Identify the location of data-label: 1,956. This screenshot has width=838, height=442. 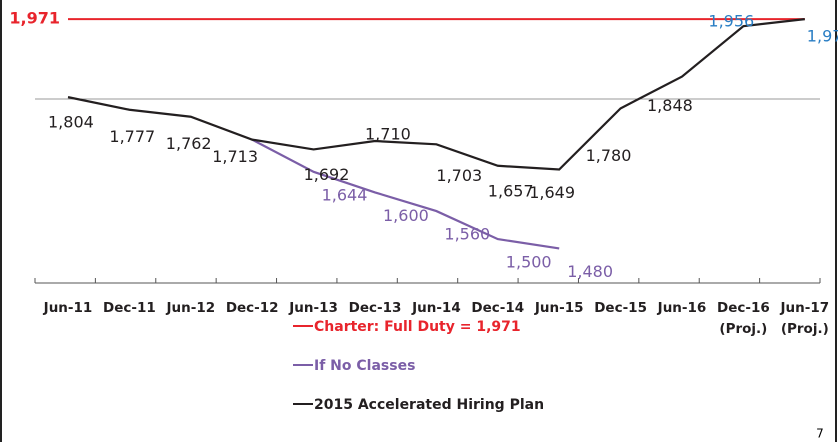
(731, 21).